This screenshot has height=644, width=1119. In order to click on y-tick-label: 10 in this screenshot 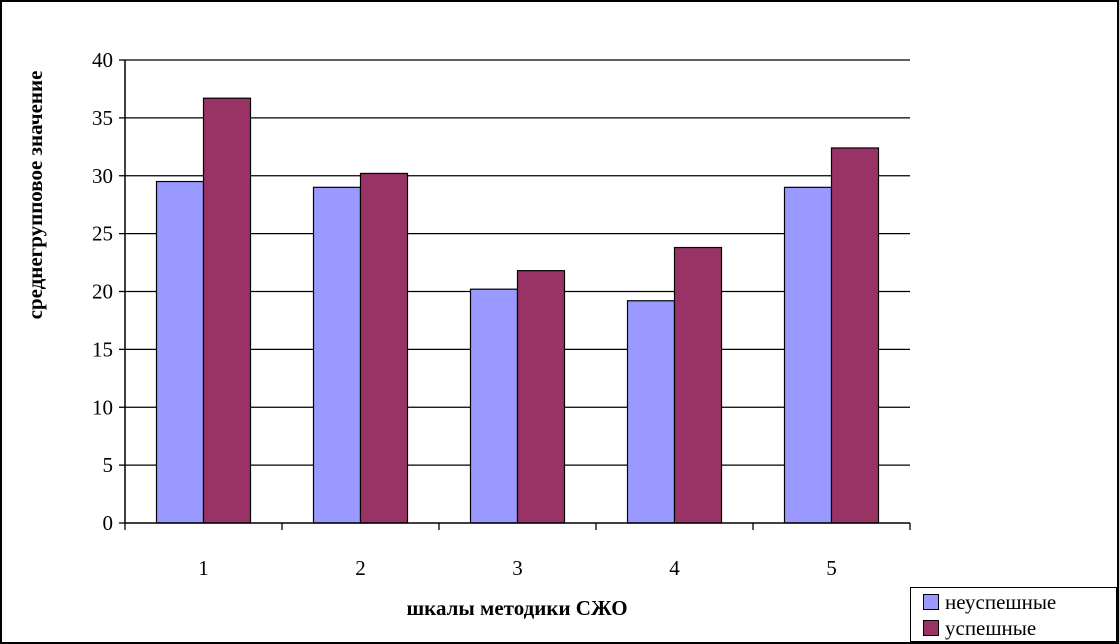, I will do `click(102, 407)`.